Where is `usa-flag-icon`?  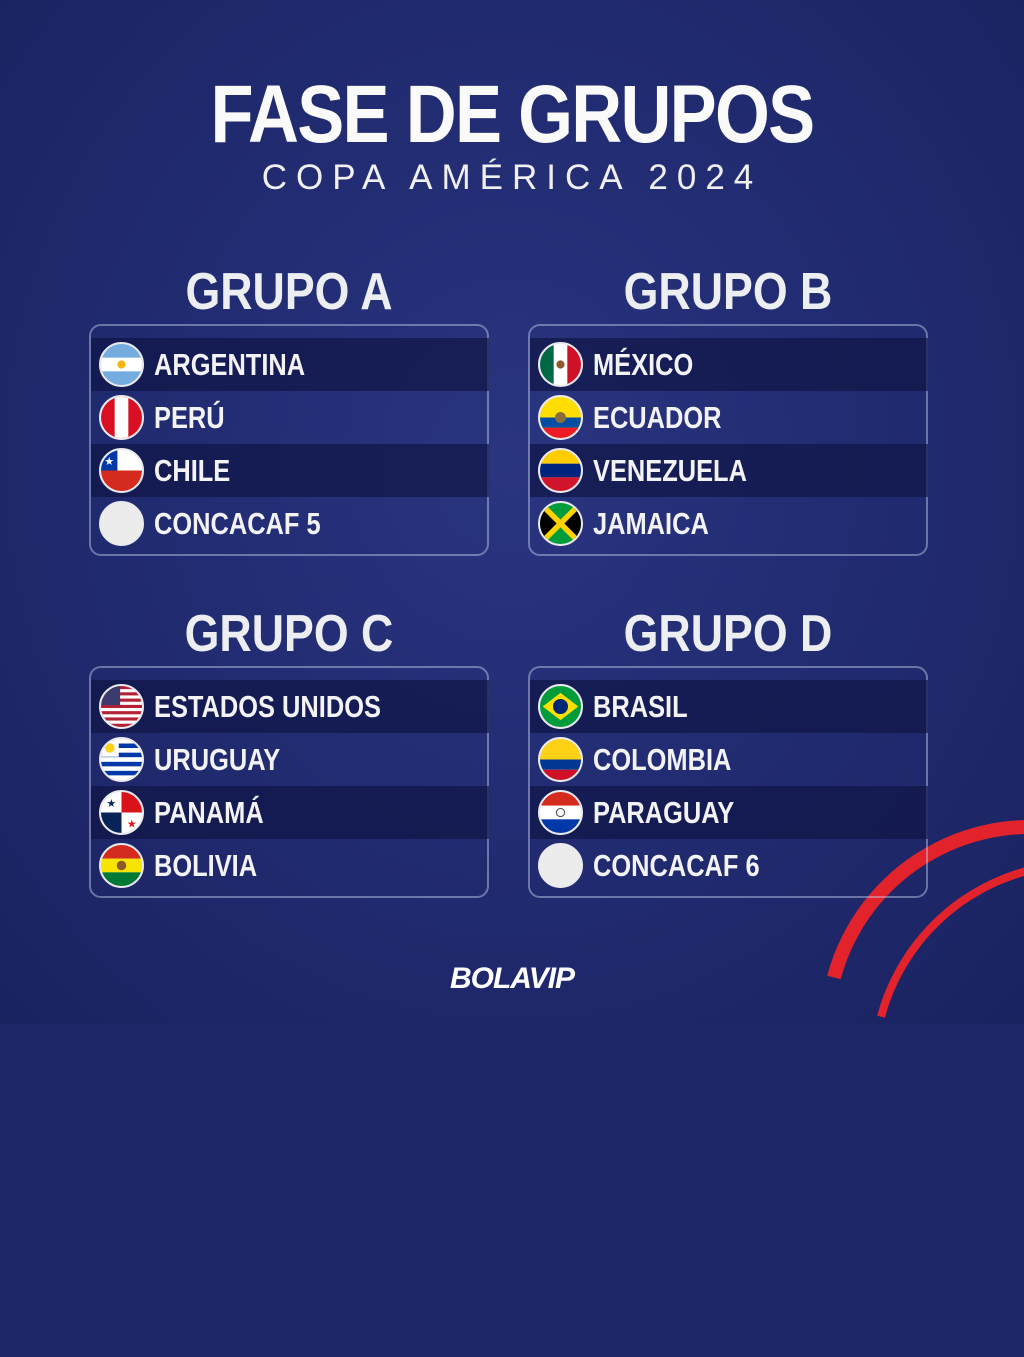
usa-flag-icon is located at coordinates (121, 706).